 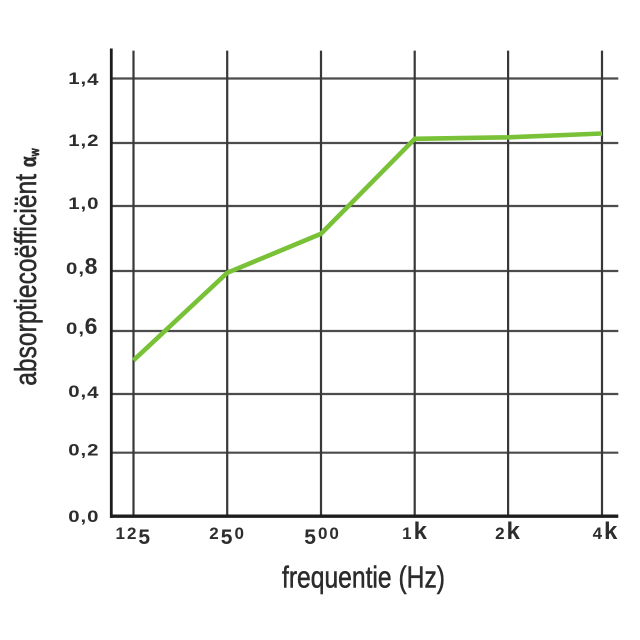 I want to click on svg-text: 1,2, so click(x=83, y=140).